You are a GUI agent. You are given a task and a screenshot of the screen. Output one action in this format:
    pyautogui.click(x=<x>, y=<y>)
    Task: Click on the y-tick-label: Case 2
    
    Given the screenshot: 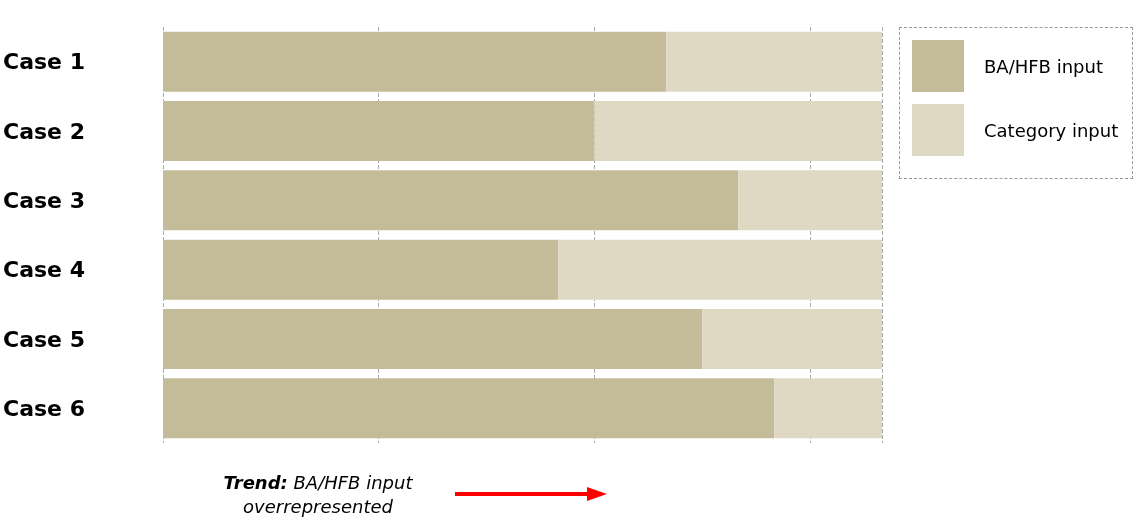 What is the action you would take?
    pyautogui.click(x=44, y=131)
    